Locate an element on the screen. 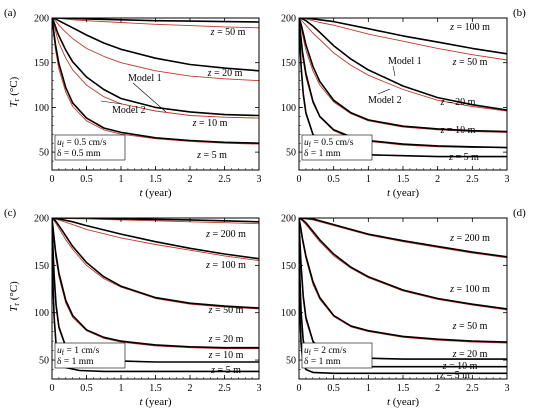  curve-label: z = 200 m is located at coordinates (469, 238).